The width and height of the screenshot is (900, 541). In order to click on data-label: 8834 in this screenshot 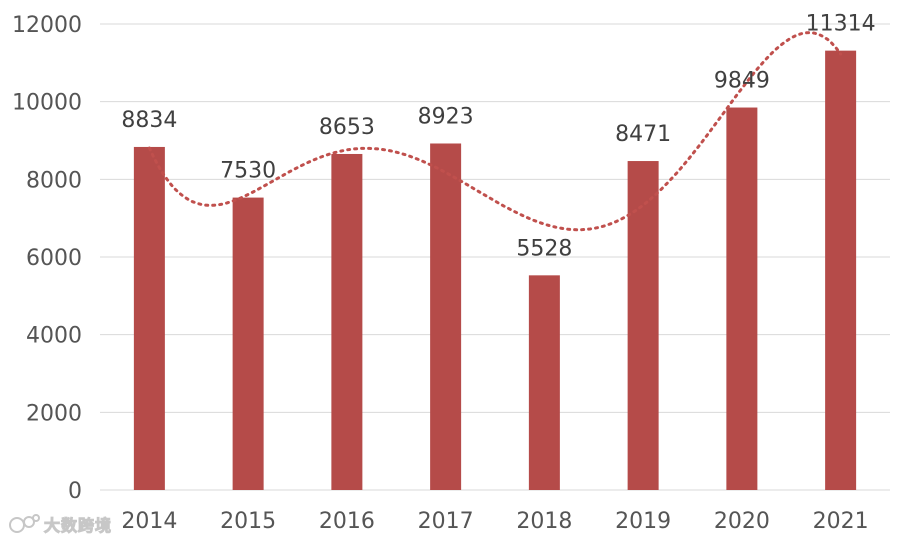, I will do `click(149, 120)`.